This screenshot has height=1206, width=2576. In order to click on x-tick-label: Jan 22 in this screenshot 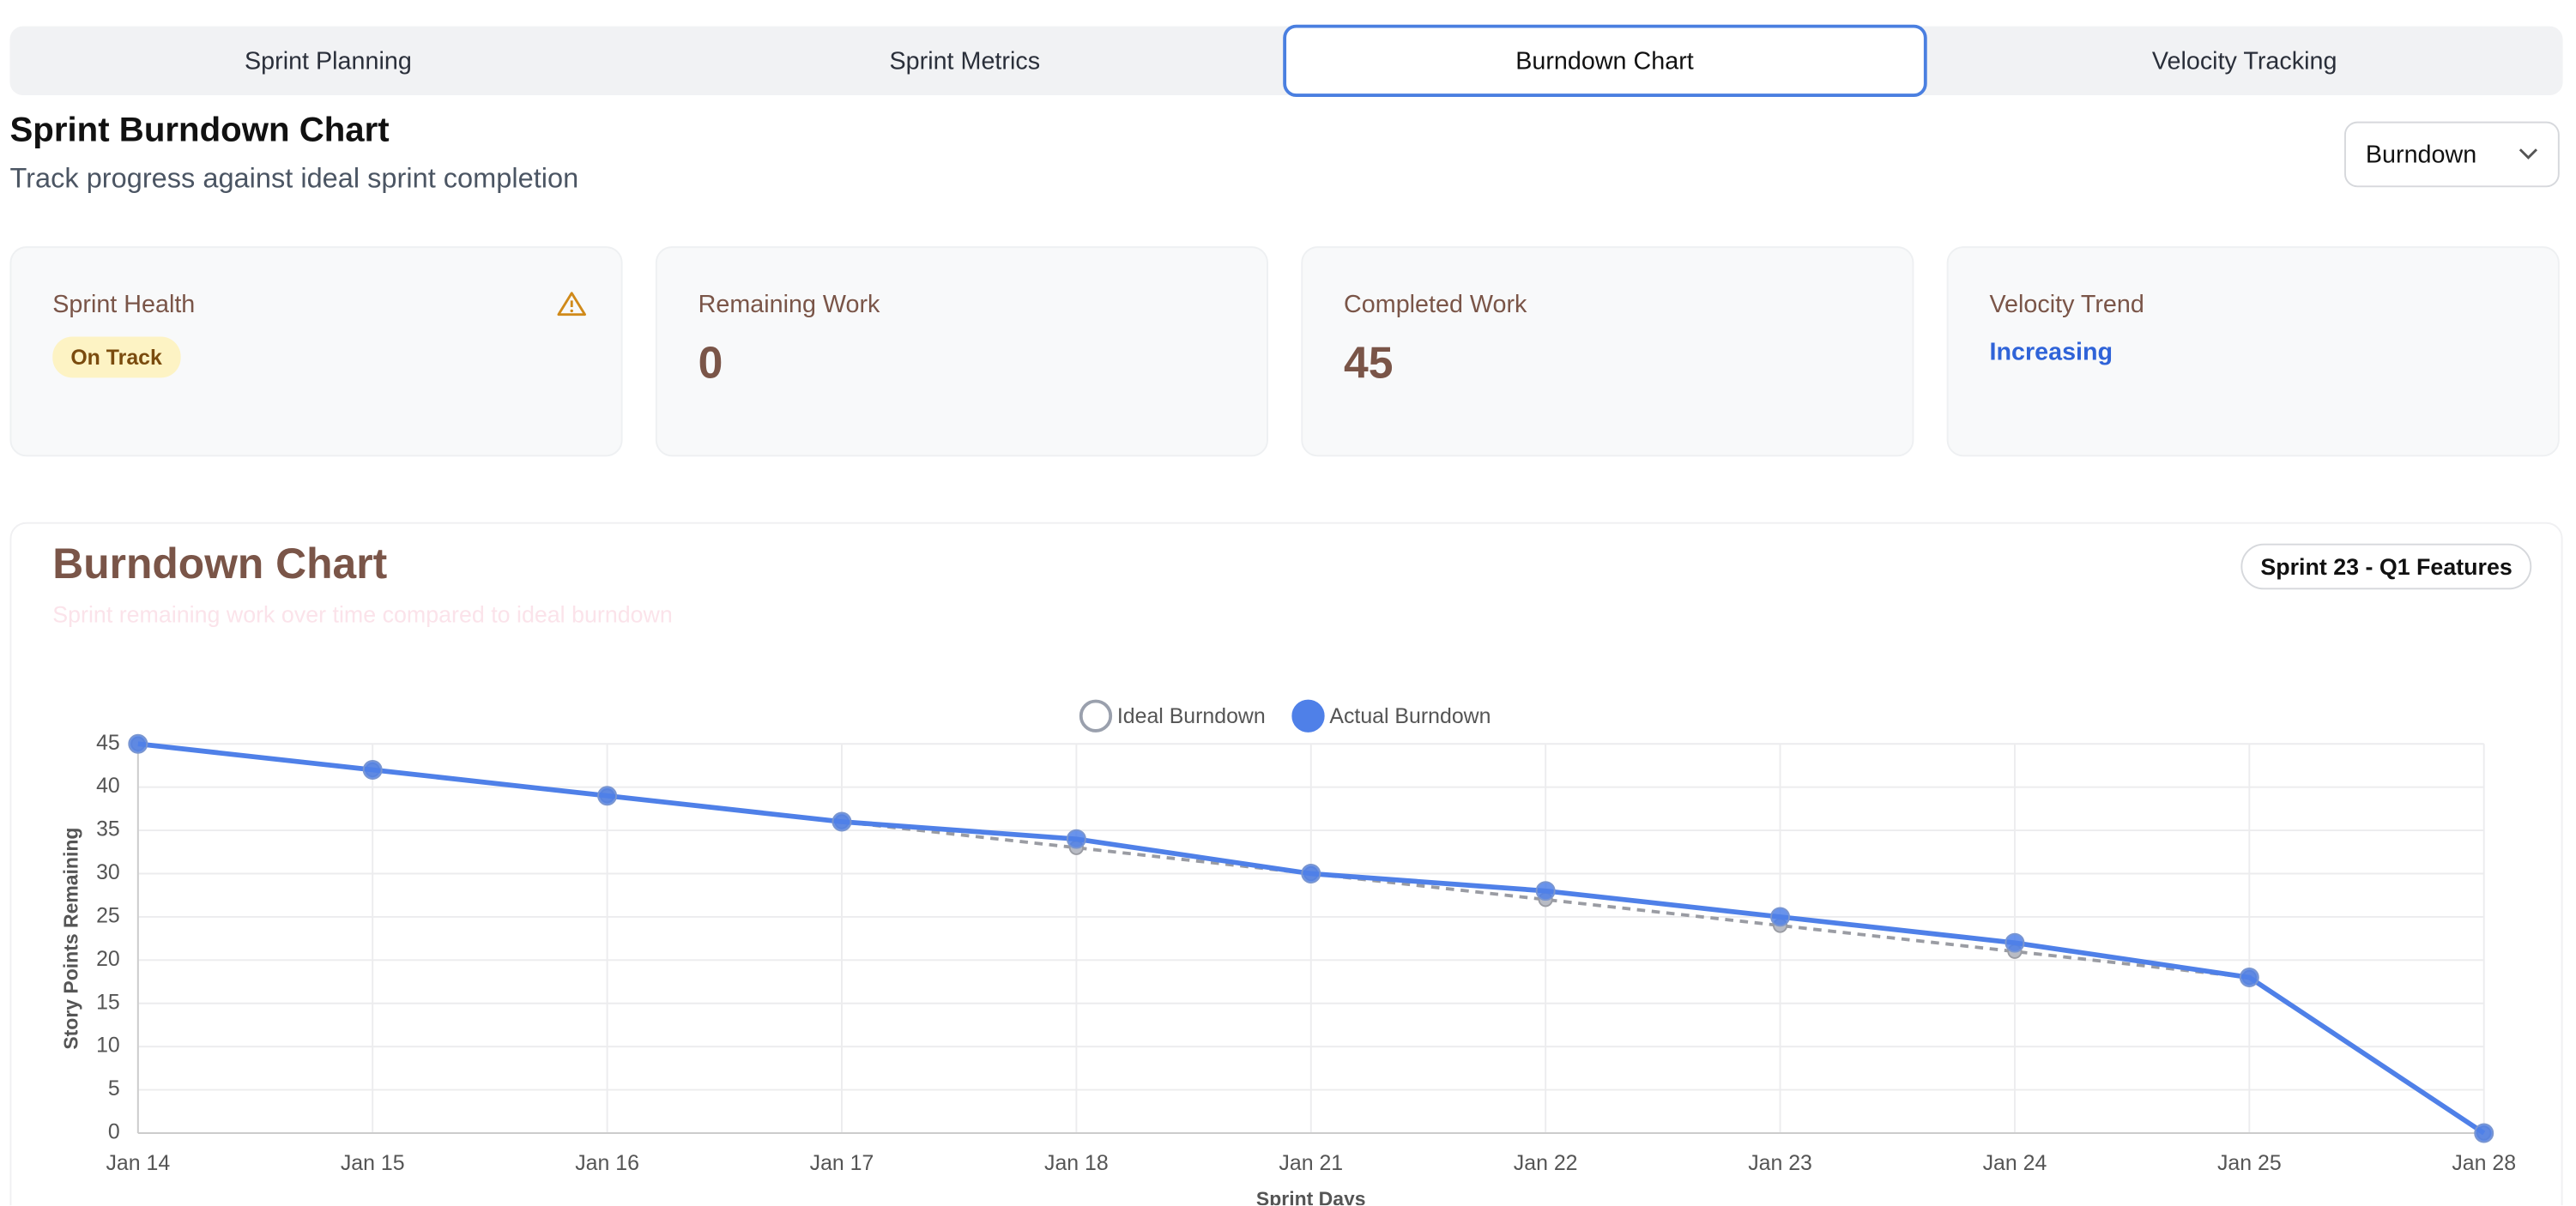, I will do `click(1546, 1163)`.